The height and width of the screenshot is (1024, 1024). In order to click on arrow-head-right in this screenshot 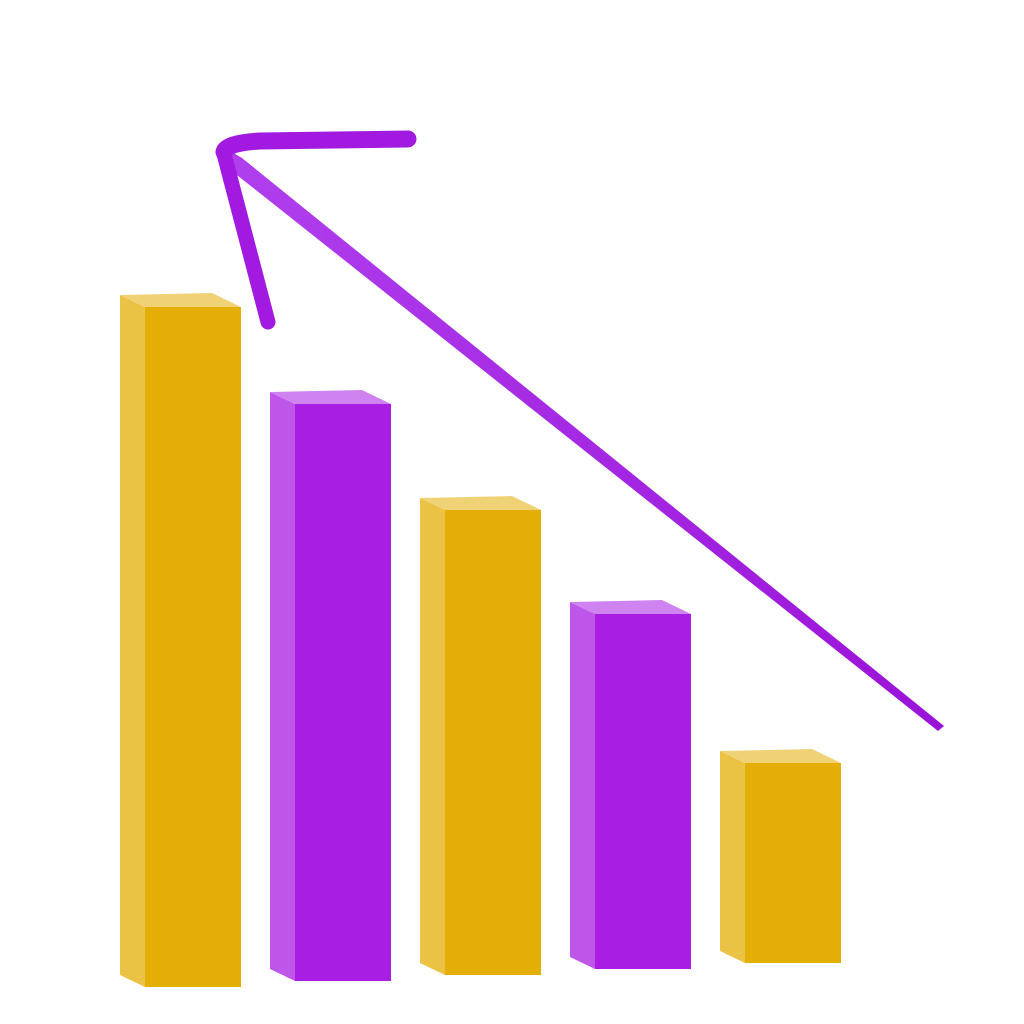, I will do `click(316, 145)`.